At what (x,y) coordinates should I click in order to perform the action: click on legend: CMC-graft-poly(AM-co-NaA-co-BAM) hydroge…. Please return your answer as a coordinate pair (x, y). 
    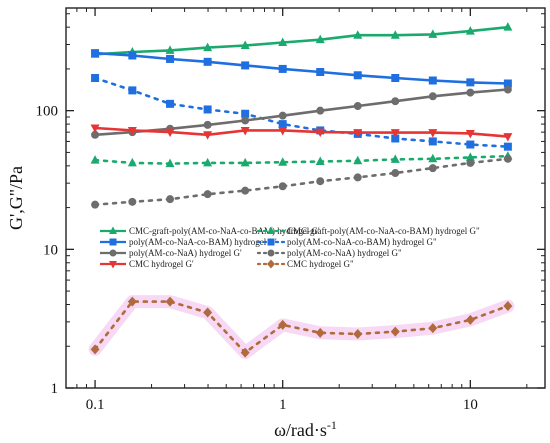
    Looking at the image, I should click on (290, 247).